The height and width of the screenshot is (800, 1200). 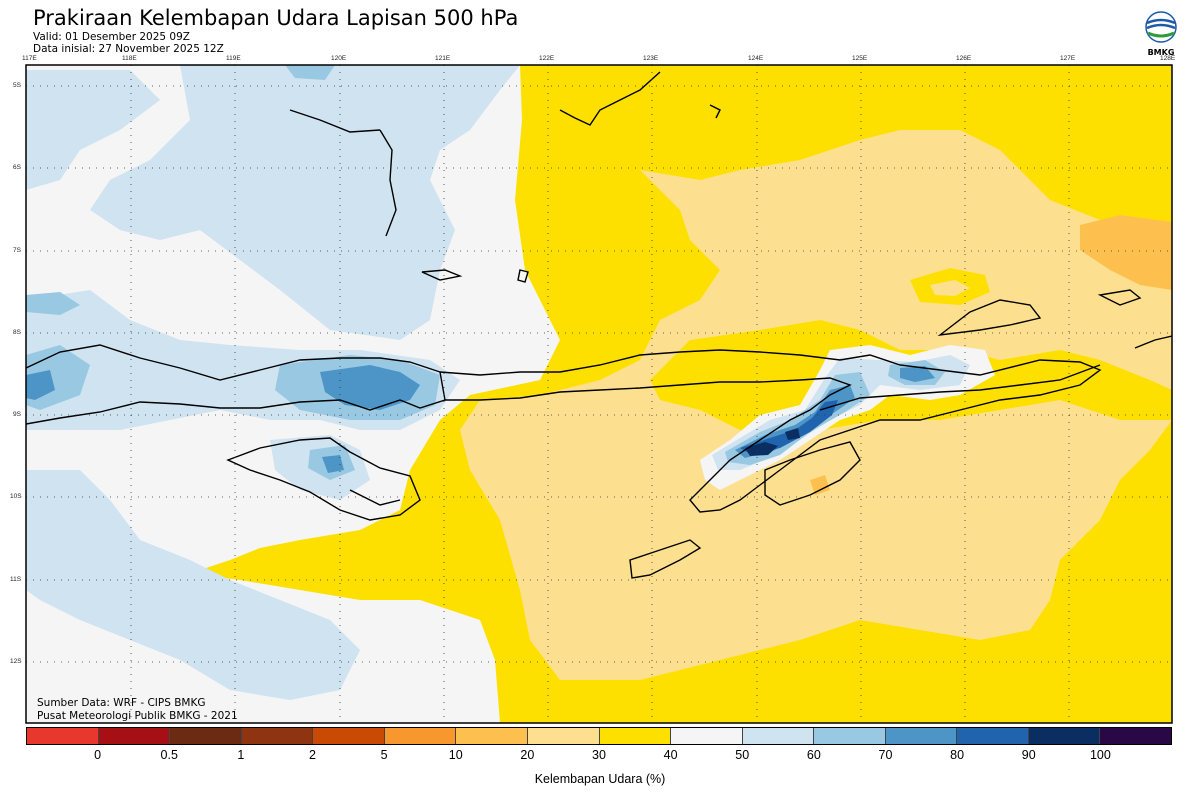 What do you see at coordinates (957, 755) in the screenshot?
I see `colorbar-label: 80` at bounding box center [957, 755].